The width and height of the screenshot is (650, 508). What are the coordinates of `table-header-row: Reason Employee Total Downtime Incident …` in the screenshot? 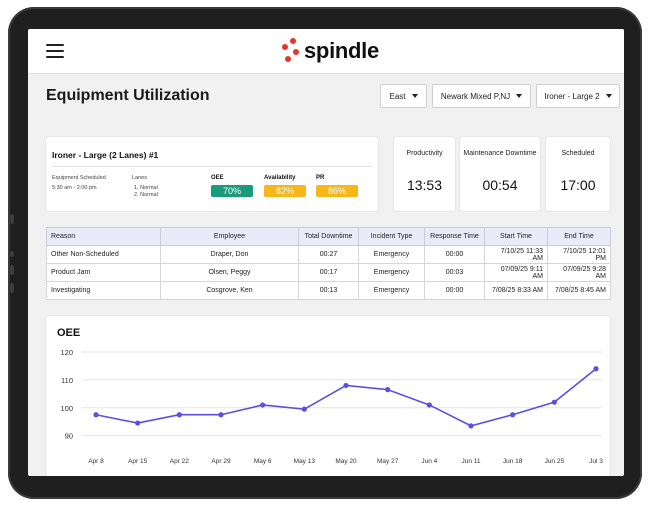 It's located at (329, 237).